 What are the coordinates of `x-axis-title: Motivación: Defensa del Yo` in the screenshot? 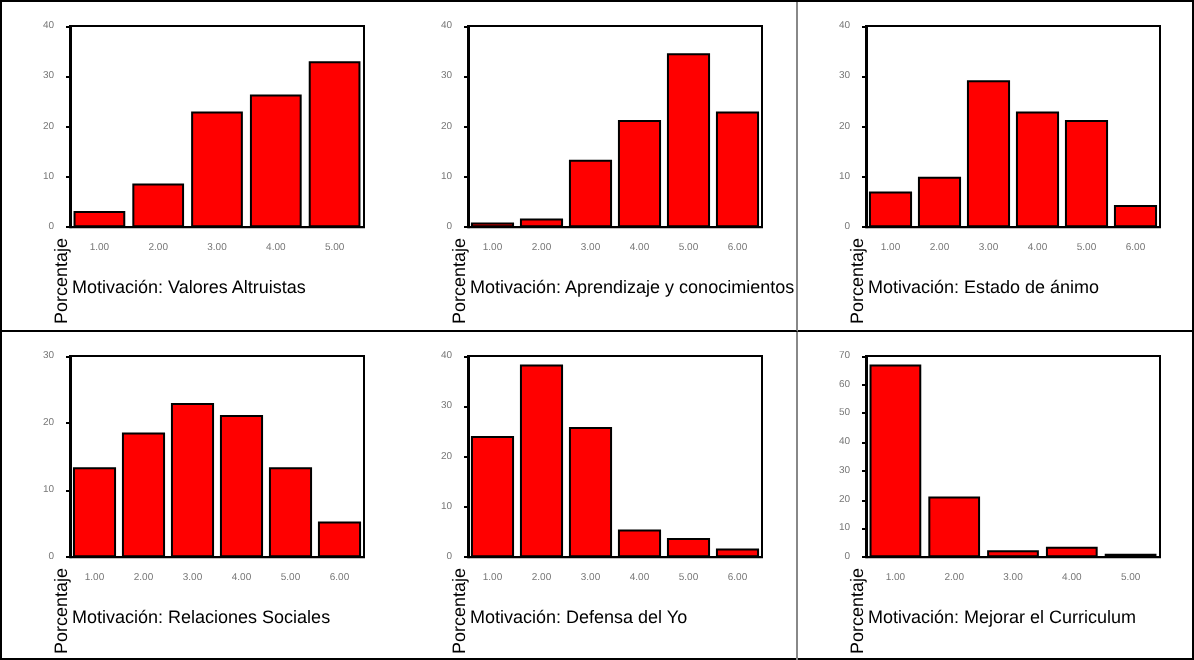 It's located at (579, 617).